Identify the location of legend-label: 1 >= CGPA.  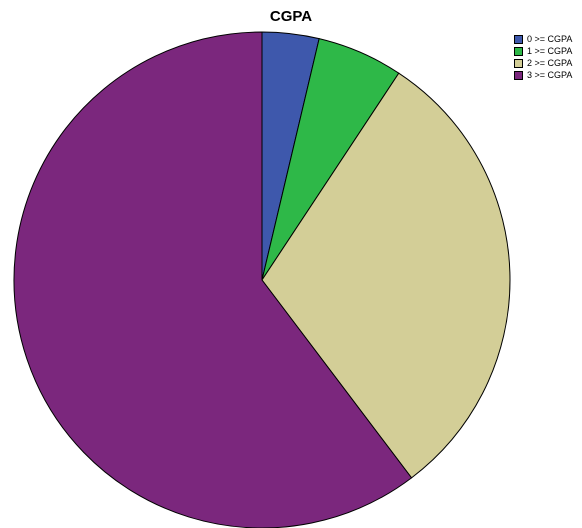
(550, 51).